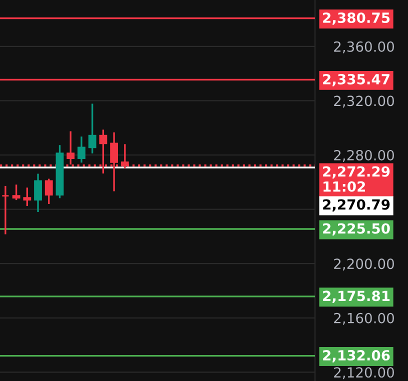 This screenshot has width=408, height=381. Describe the element at coordinates (364, 318) in the screenshot. I see `y-tick-label: 2,160.00` at that location.